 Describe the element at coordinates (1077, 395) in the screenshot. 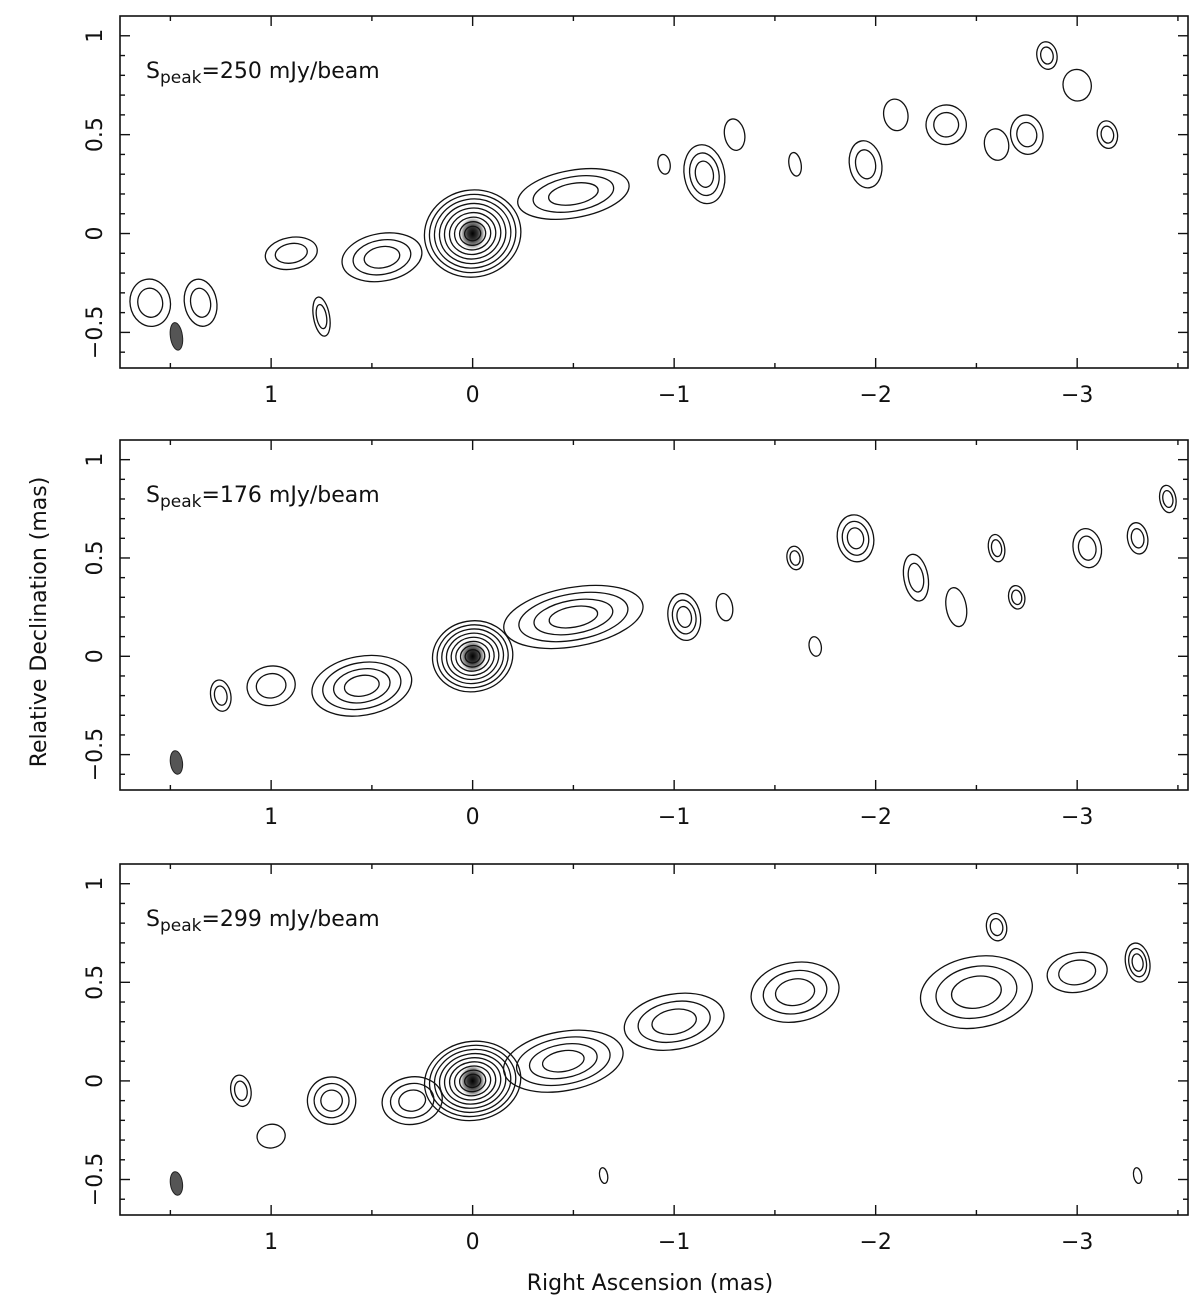

I see `x-tick-label: −3` at that location.